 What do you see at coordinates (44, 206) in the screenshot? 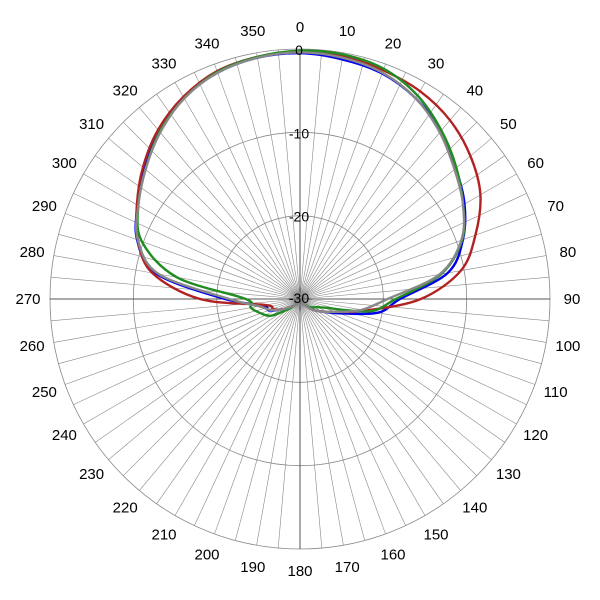
I see `angular-tick-label: 290` at bounding box center [44, 206].